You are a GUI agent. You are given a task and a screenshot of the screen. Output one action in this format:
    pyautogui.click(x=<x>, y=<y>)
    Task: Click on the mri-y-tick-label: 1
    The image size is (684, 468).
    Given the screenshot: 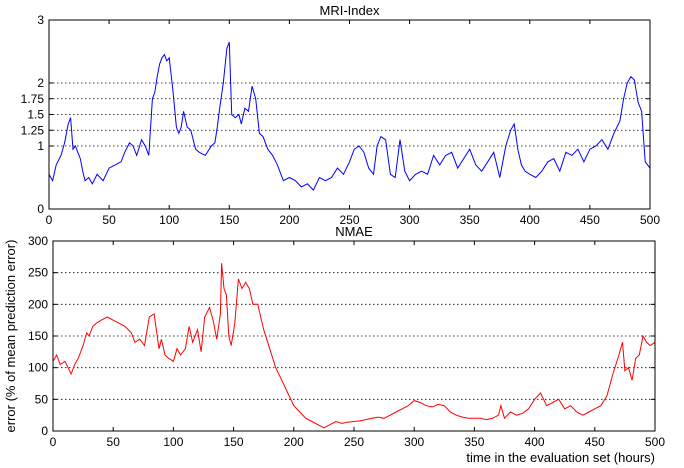 What is the action you would take?
    pyautogui.click(x=40, y=146)
    